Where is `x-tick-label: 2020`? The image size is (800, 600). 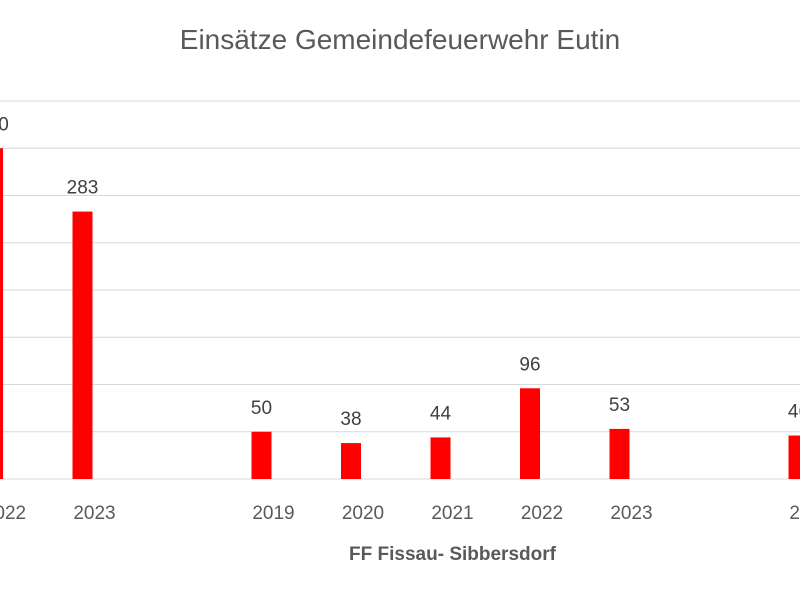 x-tick-label: 2020 is located at coordinates (363, 513).